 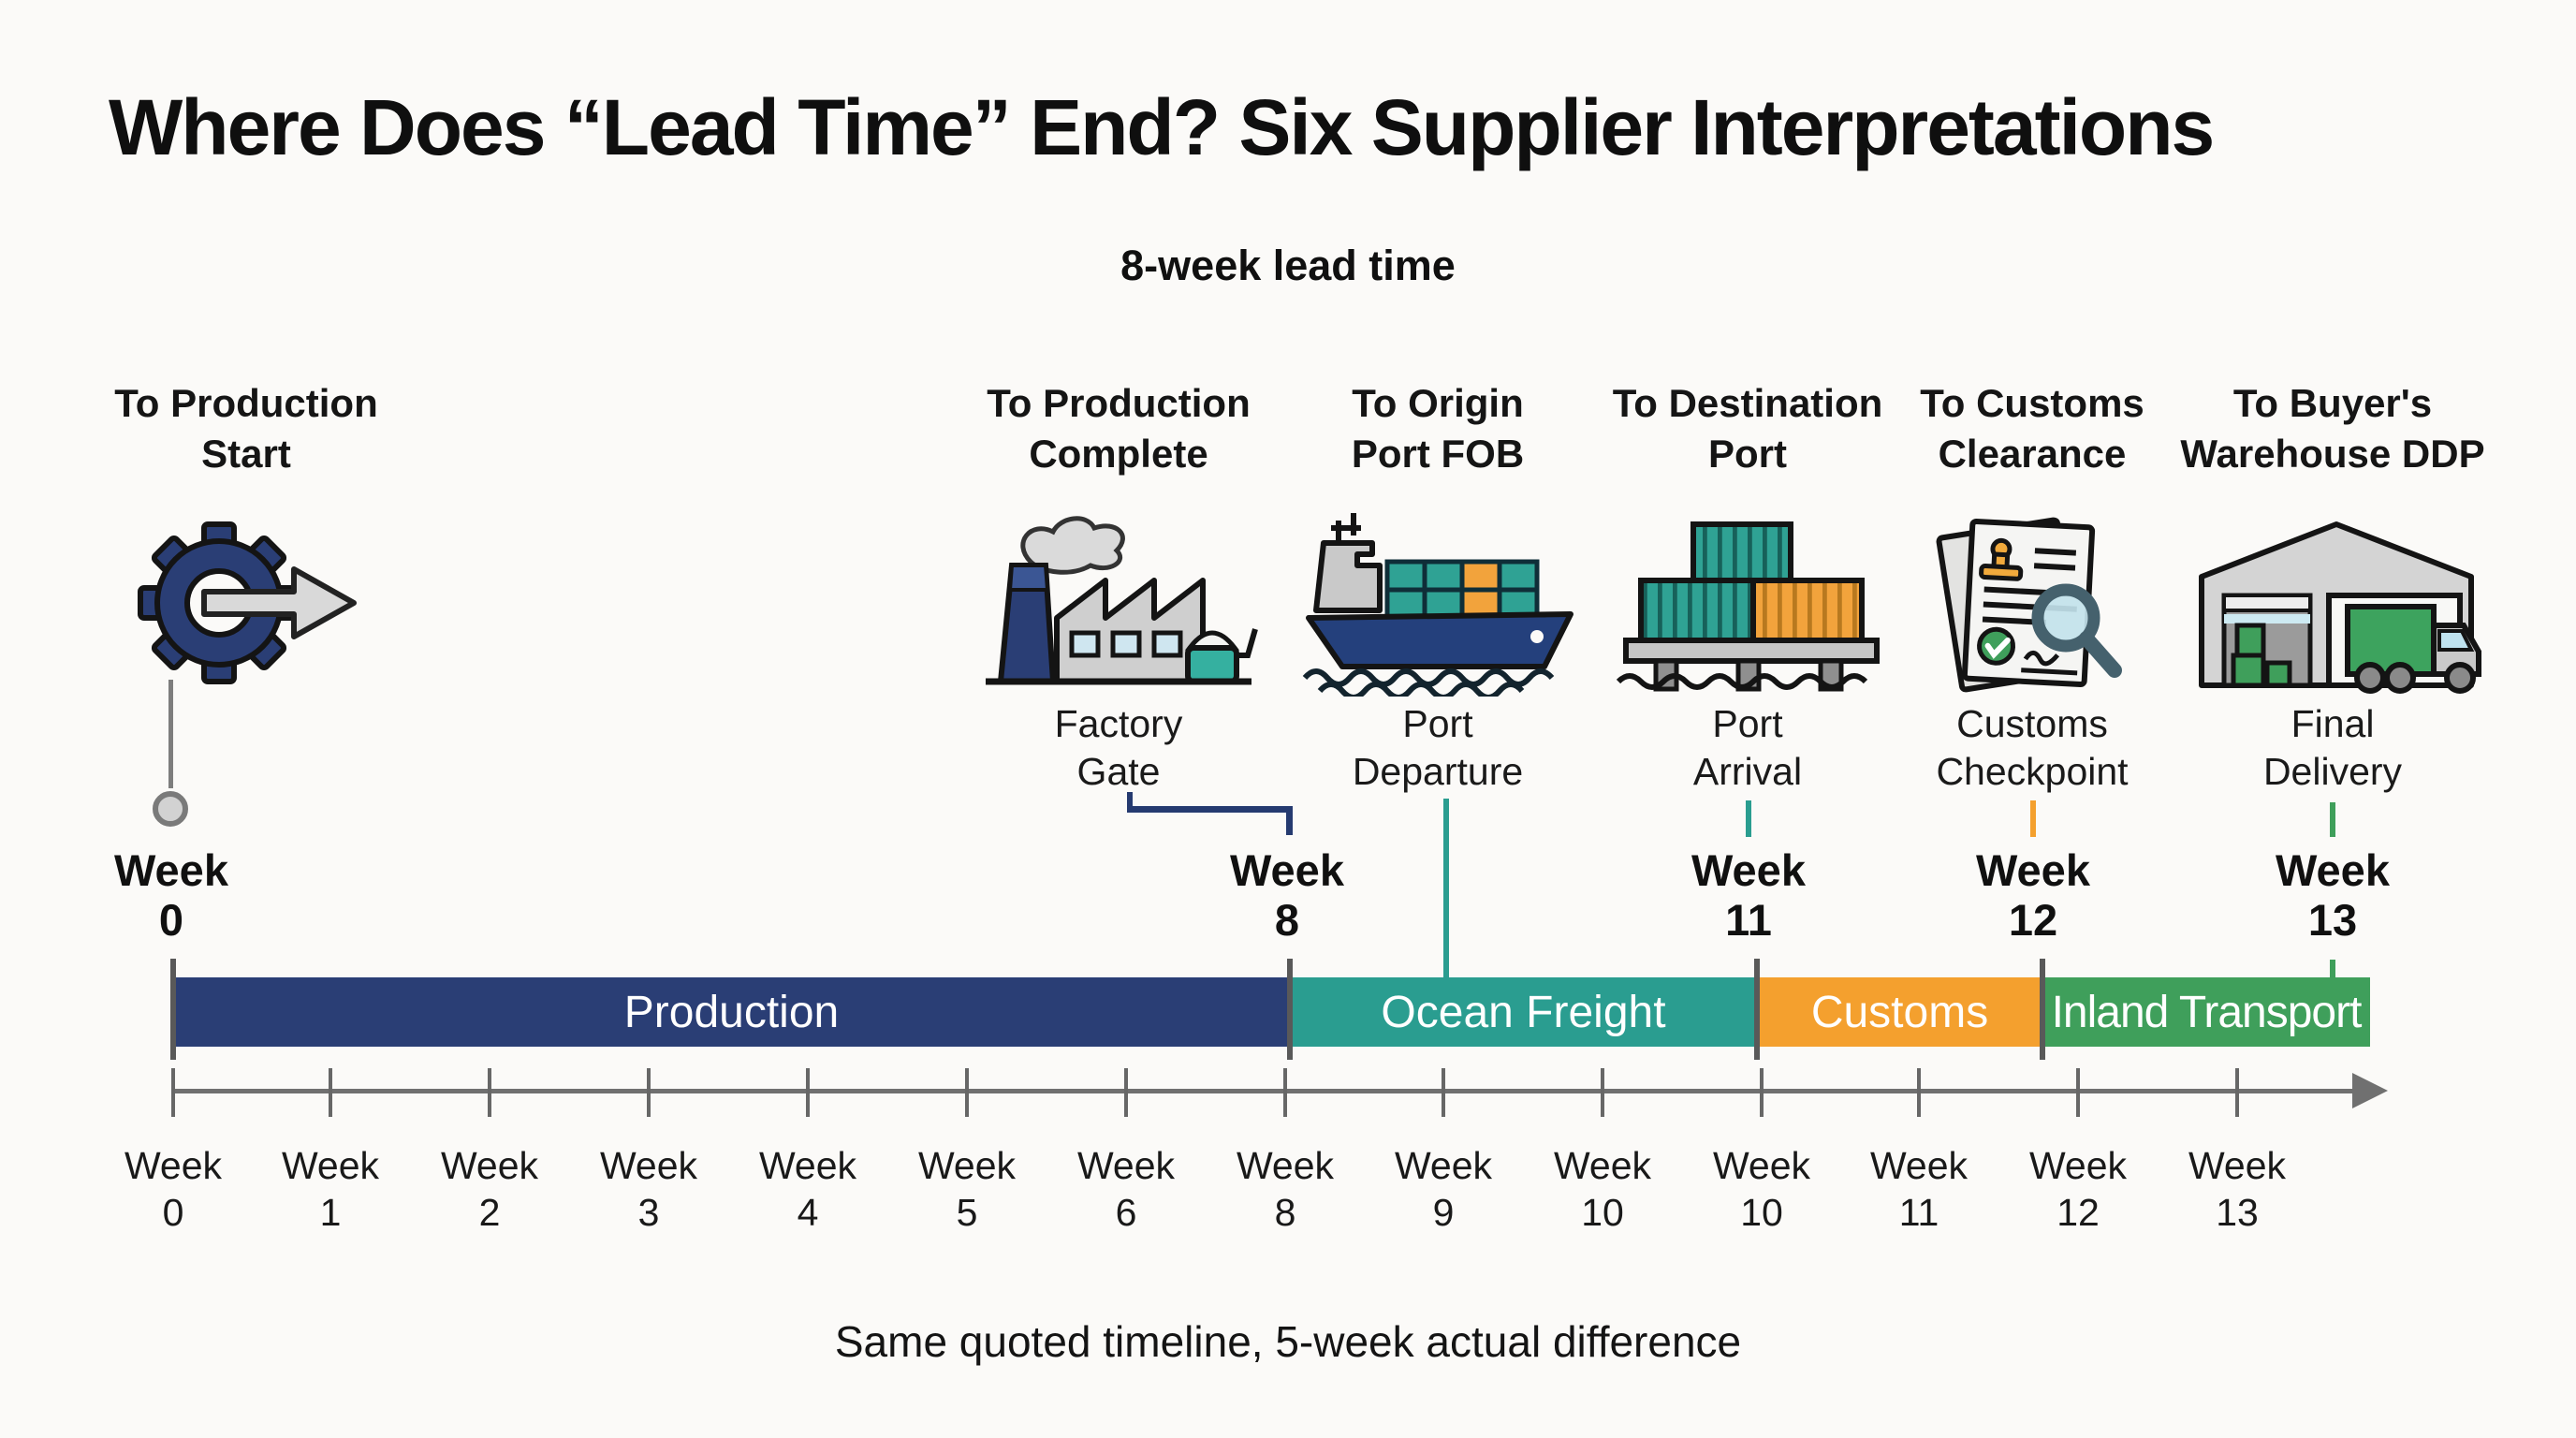 What do you see at coordinates (1263, 1091) in the screenshot?
I see `timeline-axis` at bounding box center [1263, 1091].